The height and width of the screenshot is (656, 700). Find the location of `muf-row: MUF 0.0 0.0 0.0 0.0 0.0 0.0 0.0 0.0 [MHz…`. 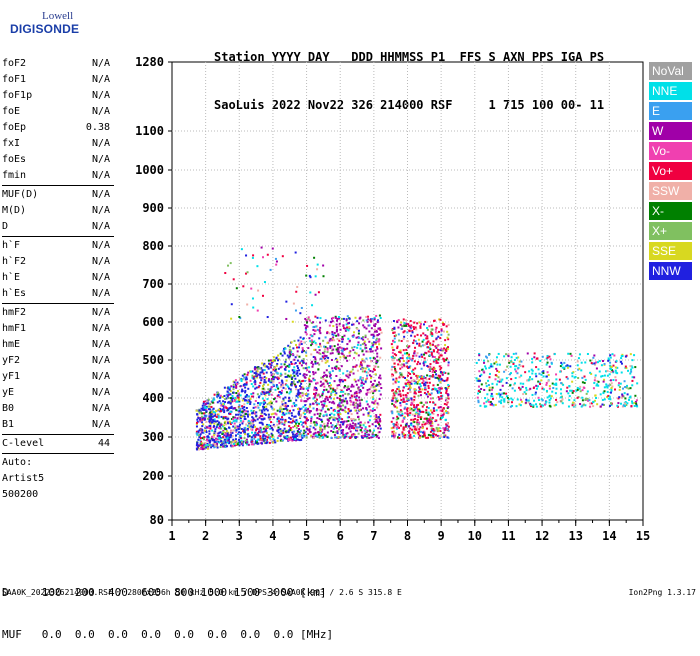

muf-row: MUF 0.0 0.0 0.0 0.0 0.0 0.0 0.0 0.0 [MHz… is located at coordinates (168, 634).